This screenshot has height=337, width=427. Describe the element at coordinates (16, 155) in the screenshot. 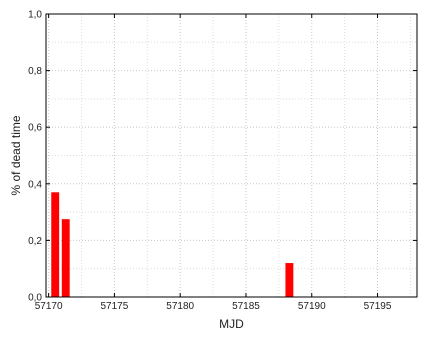

I see `y-axis-label: % of dead time` at that location.